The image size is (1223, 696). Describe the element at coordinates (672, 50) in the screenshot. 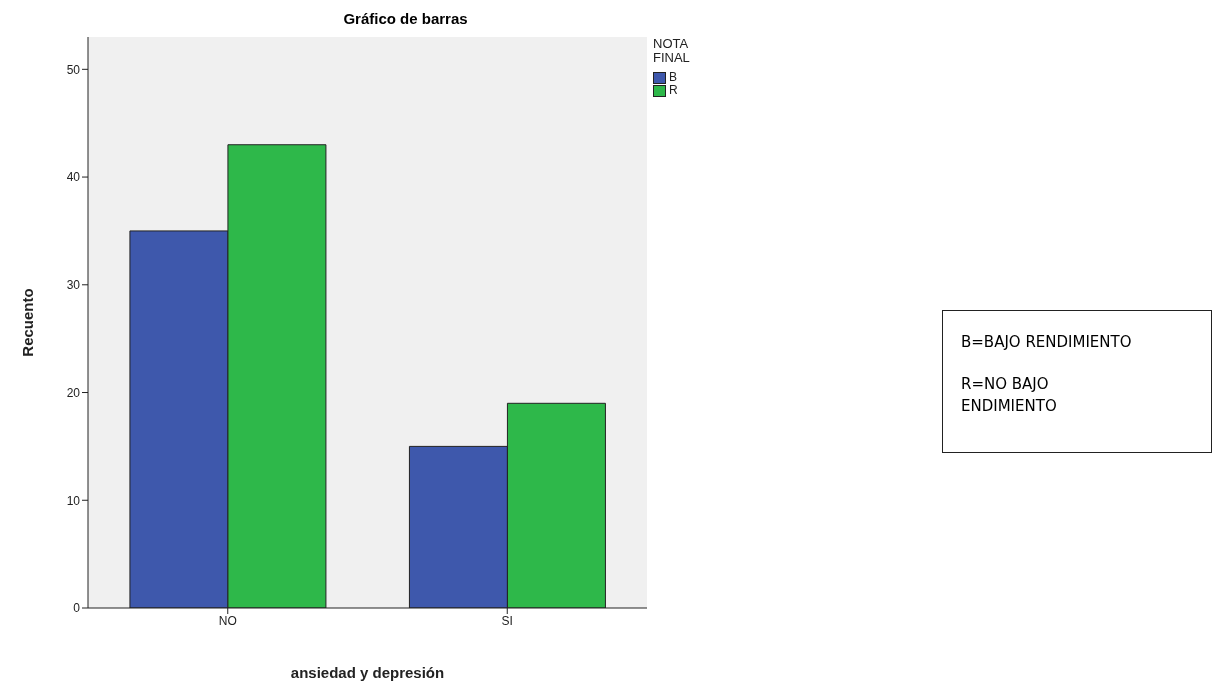

I see `legend-title: NOTA FINAL` at that location.